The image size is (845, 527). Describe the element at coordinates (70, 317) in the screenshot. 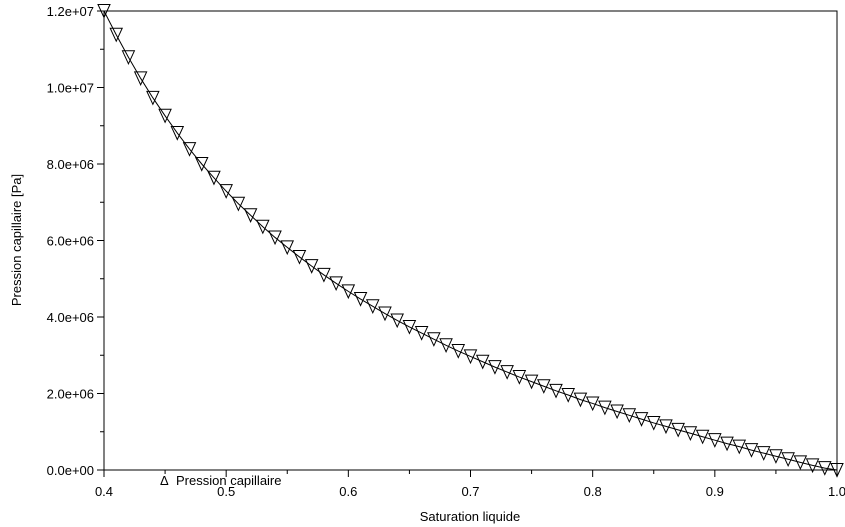

I see `y-tick-label: 4.0e+06` at that location.